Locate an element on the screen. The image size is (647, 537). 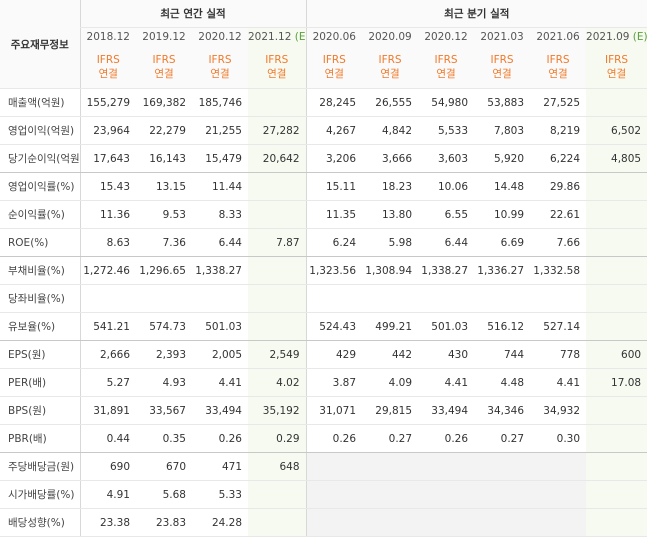
cell: 524.43 is located at coordinates (334, 326).